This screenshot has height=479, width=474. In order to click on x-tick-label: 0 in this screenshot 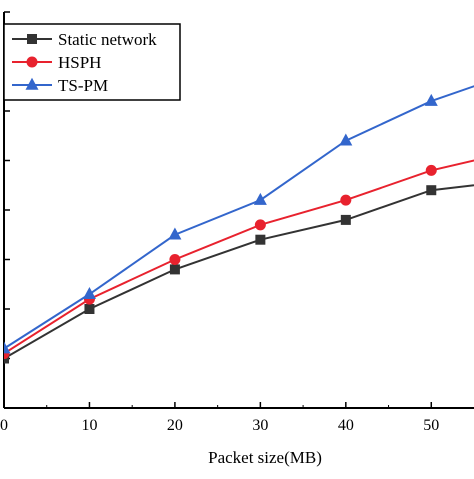, I will do `click(4, 425)`.